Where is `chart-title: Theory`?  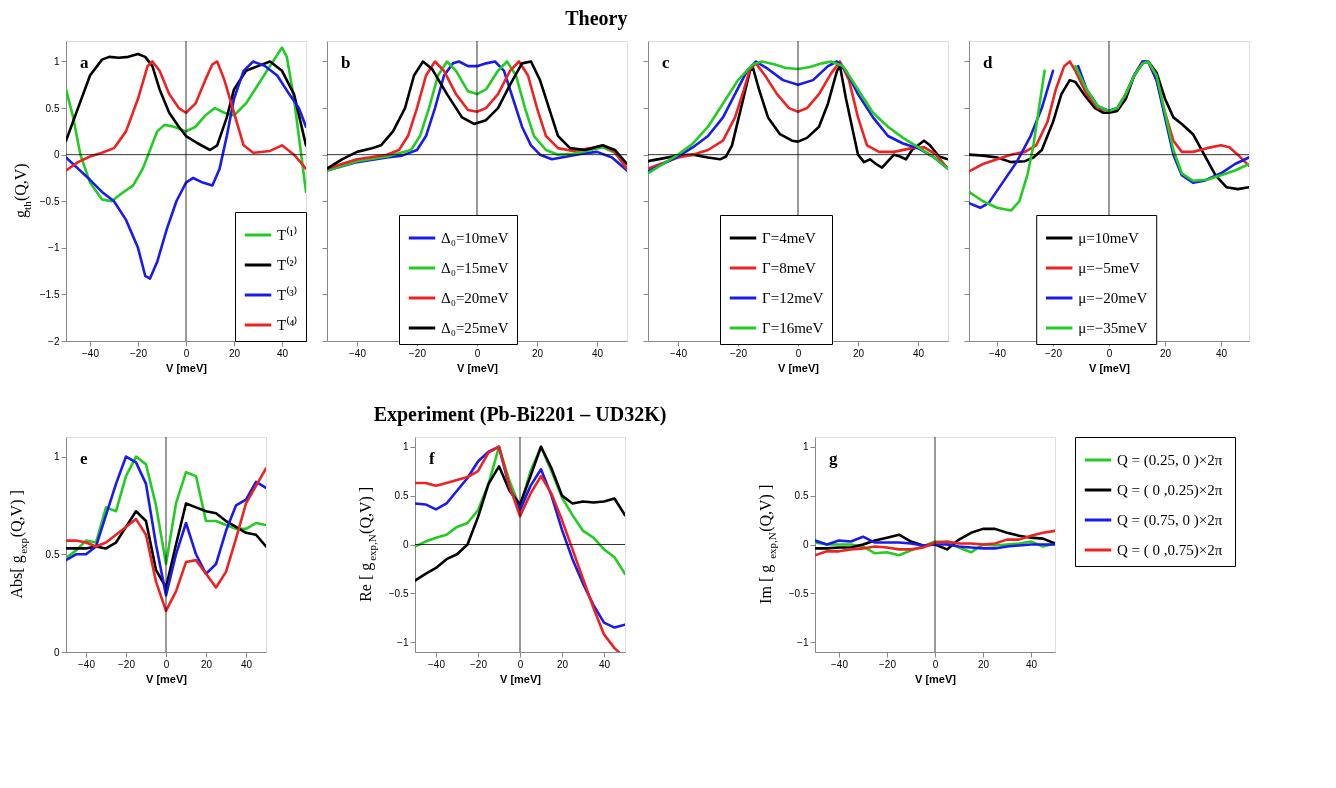 chart-title: Theory is located at coordinates (596, 18).